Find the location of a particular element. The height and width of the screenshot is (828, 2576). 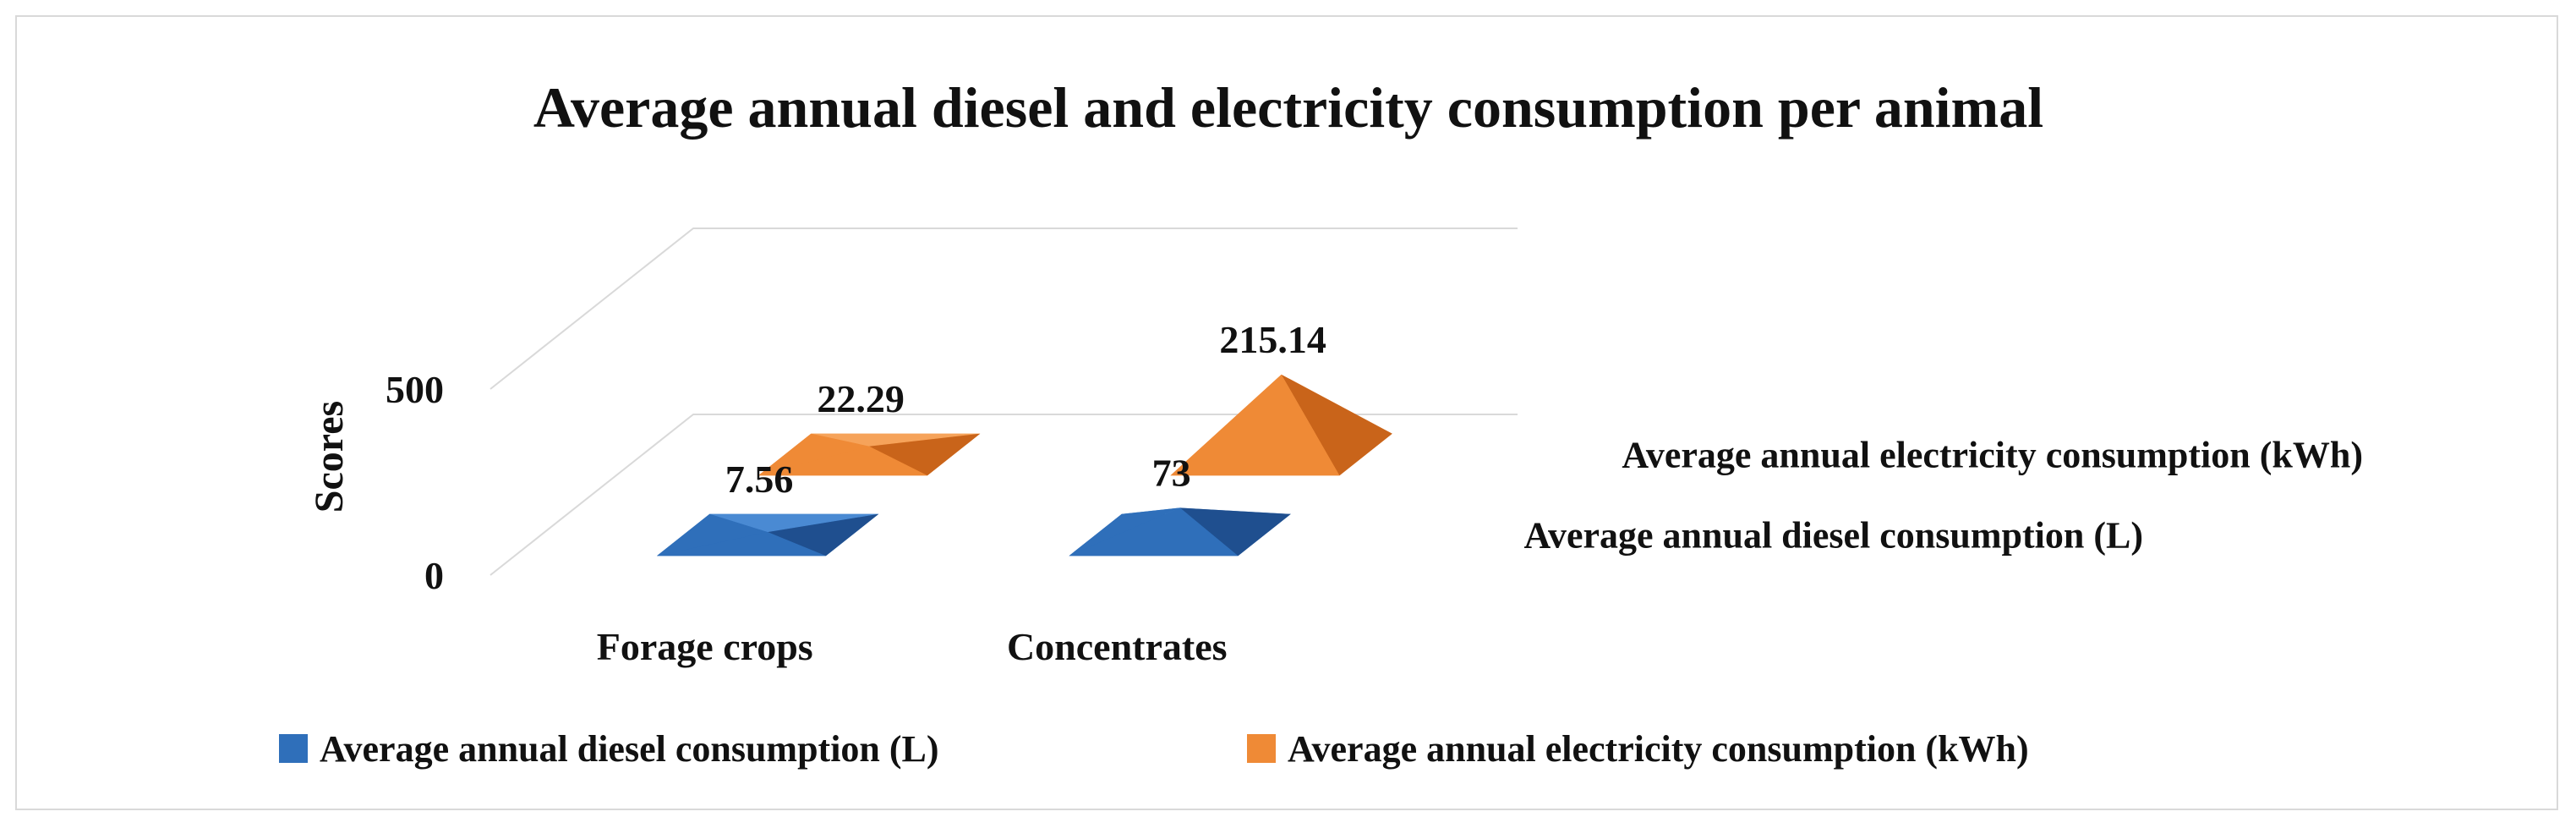

data-label: 215.14 is located at coordinates (1272, 339).